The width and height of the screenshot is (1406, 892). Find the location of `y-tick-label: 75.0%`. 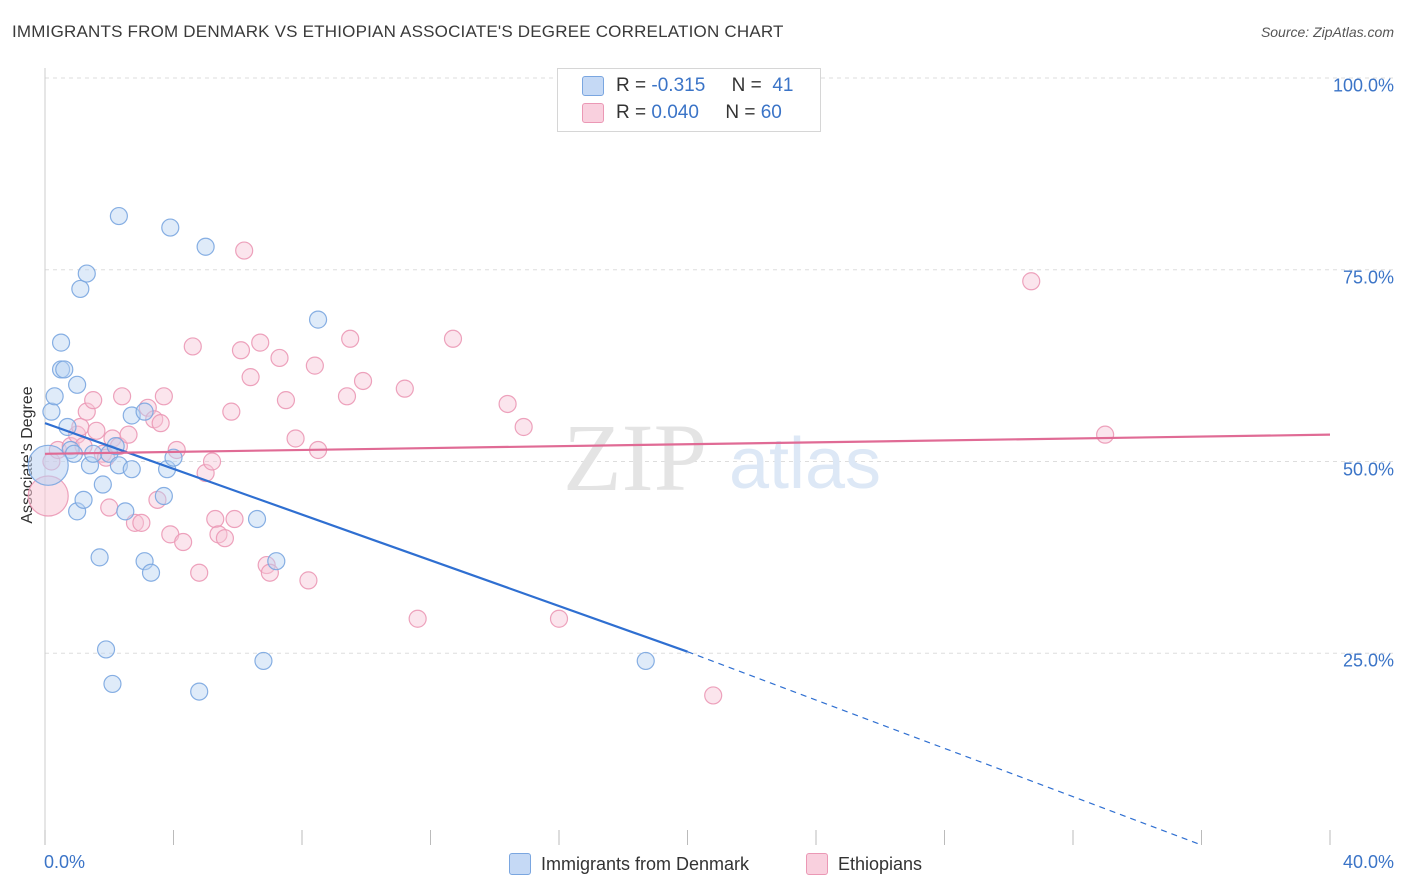

y-tick-label: 75.0% is located at coordinates (1368, 277).